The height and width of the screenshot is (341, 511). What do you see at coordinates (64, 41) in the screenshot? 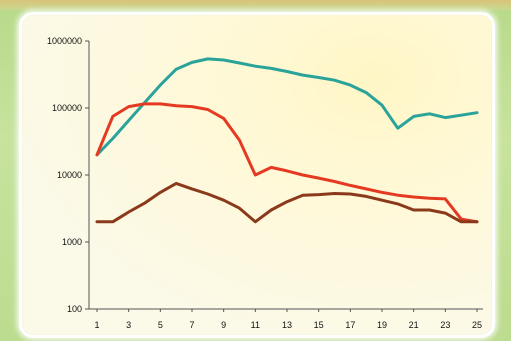
I see `y-tick-label: 1000000` at bounding box center [64, 41].